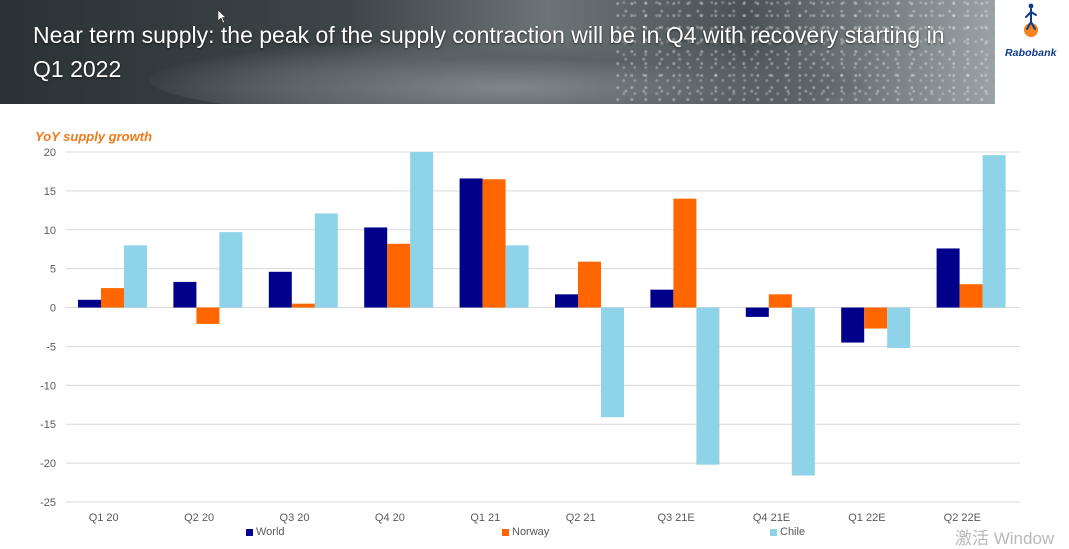 Image resolution: width=1069 pixels, height=549 pixels. What do you see at coordinates (53, 309) in the screenshot?
I see `y-tick-label: 0` at bounding box center [53, 309].